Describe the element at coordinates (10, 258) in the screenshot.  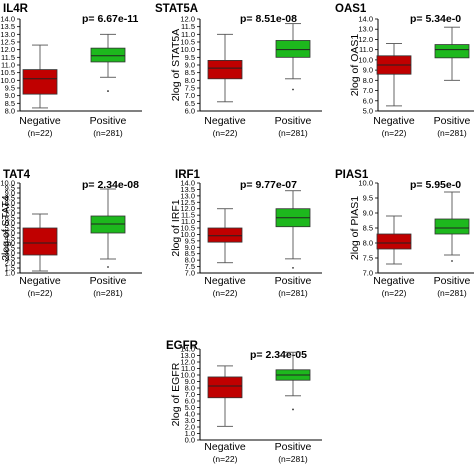
I see `y-tick-label: 2.5` at that location.